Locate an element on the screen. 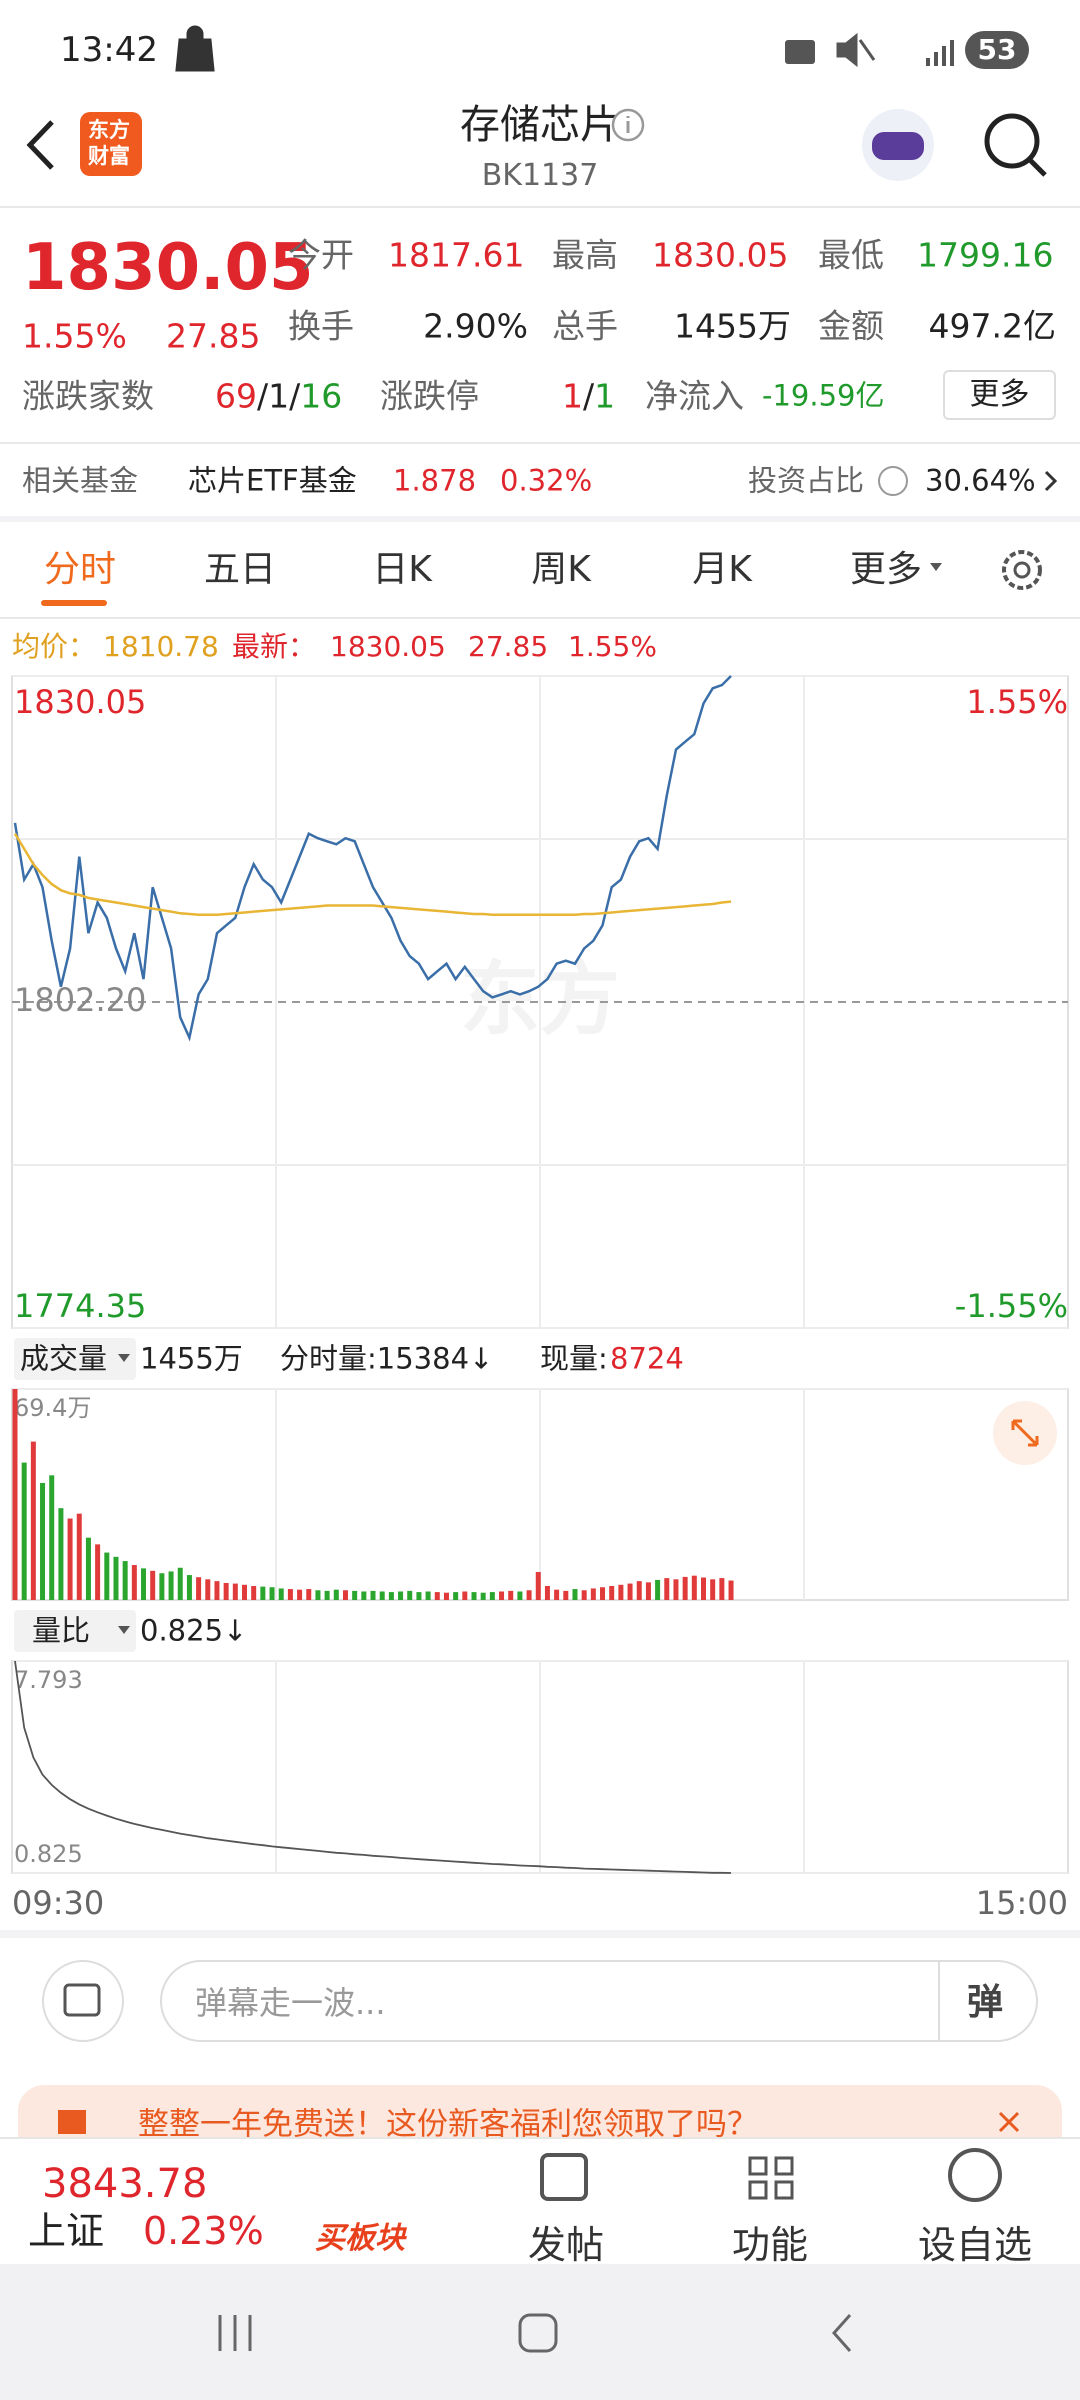 The height and width of the screenshot is (2400, 1080). change: 27.85 is located at coordinates (213, 336).